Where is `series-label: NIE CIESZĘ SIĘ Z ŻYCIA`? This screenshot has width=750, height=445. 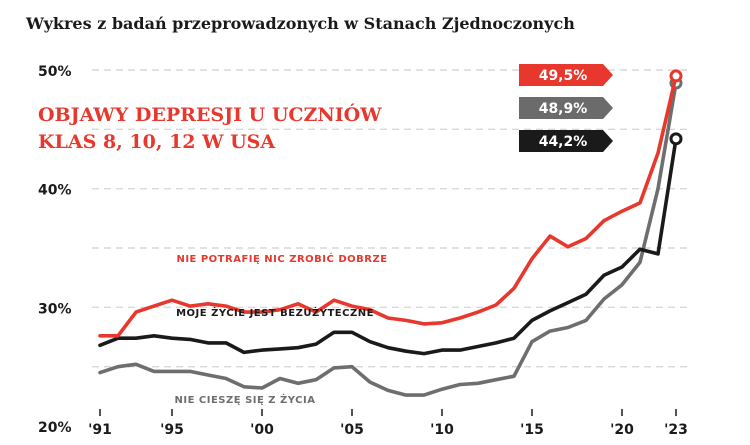 series-label: NIE CIESZĘ SIĘ Z ŻYCIA is located at coordinates (245, 399).